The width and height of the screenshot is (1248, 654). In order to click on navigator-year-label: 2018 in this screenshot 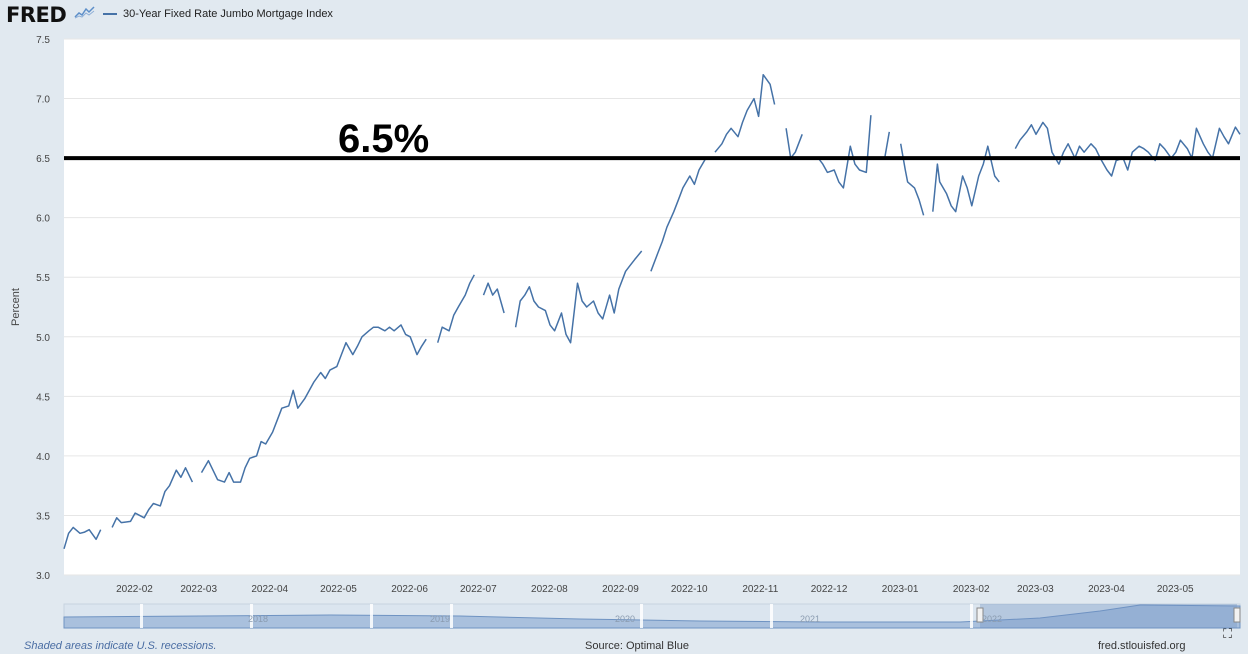, I will do `click(258, 619)`.